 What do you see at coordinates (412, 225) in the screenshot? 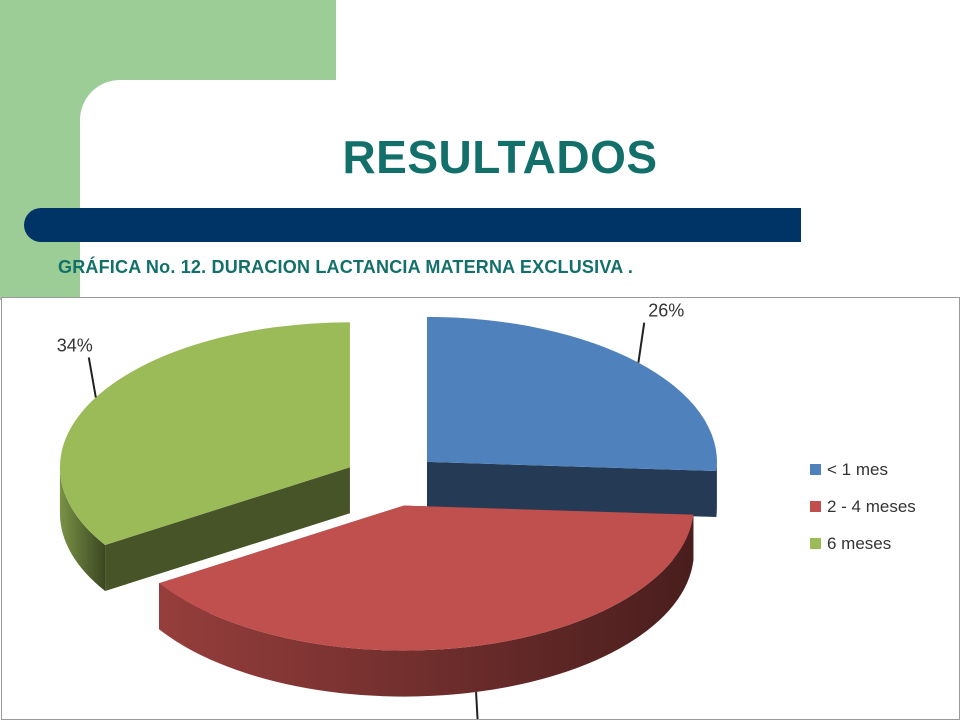
I see `title-underline-bar` at bounding box center [412, 225].